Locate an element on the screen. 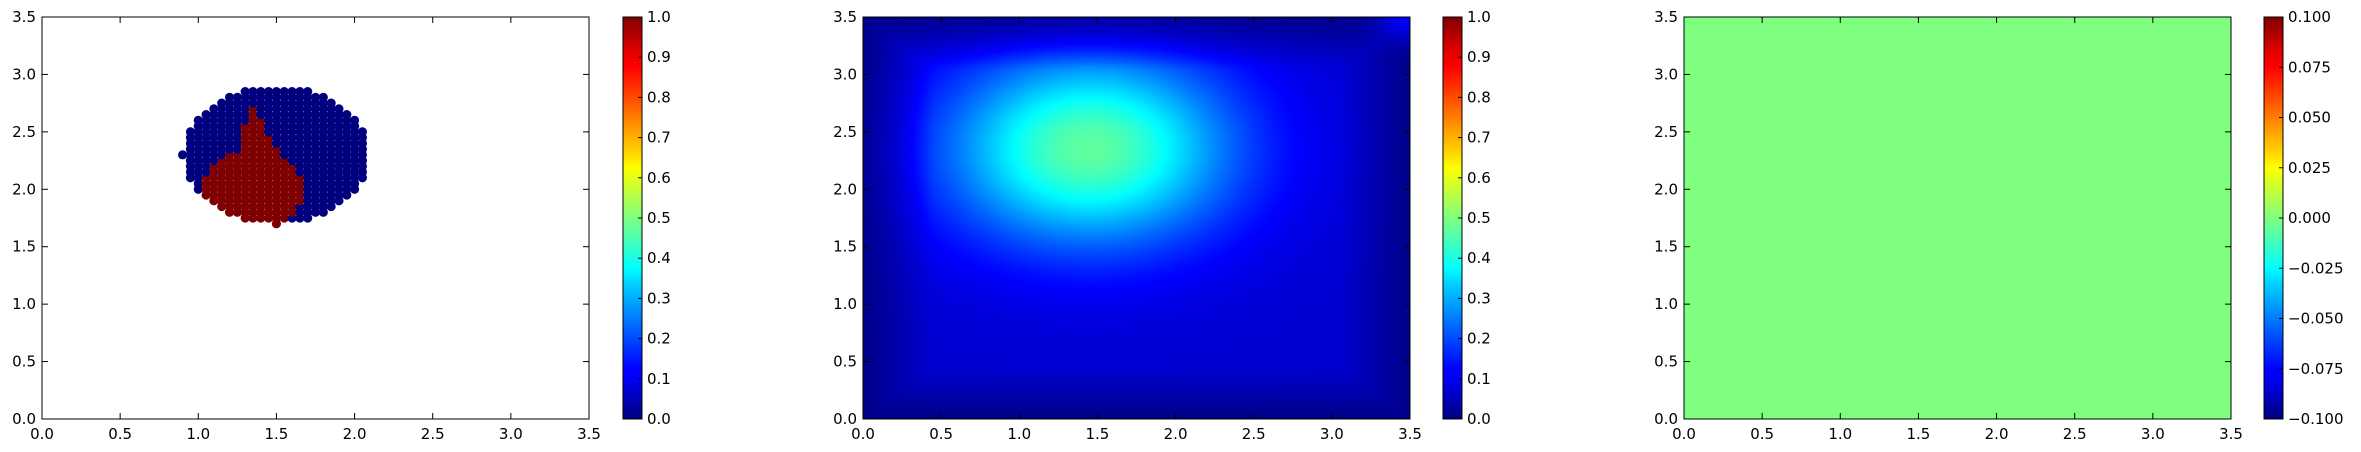  colorbar-tick-label: 0.050 is located at coordinates (2309, 118).